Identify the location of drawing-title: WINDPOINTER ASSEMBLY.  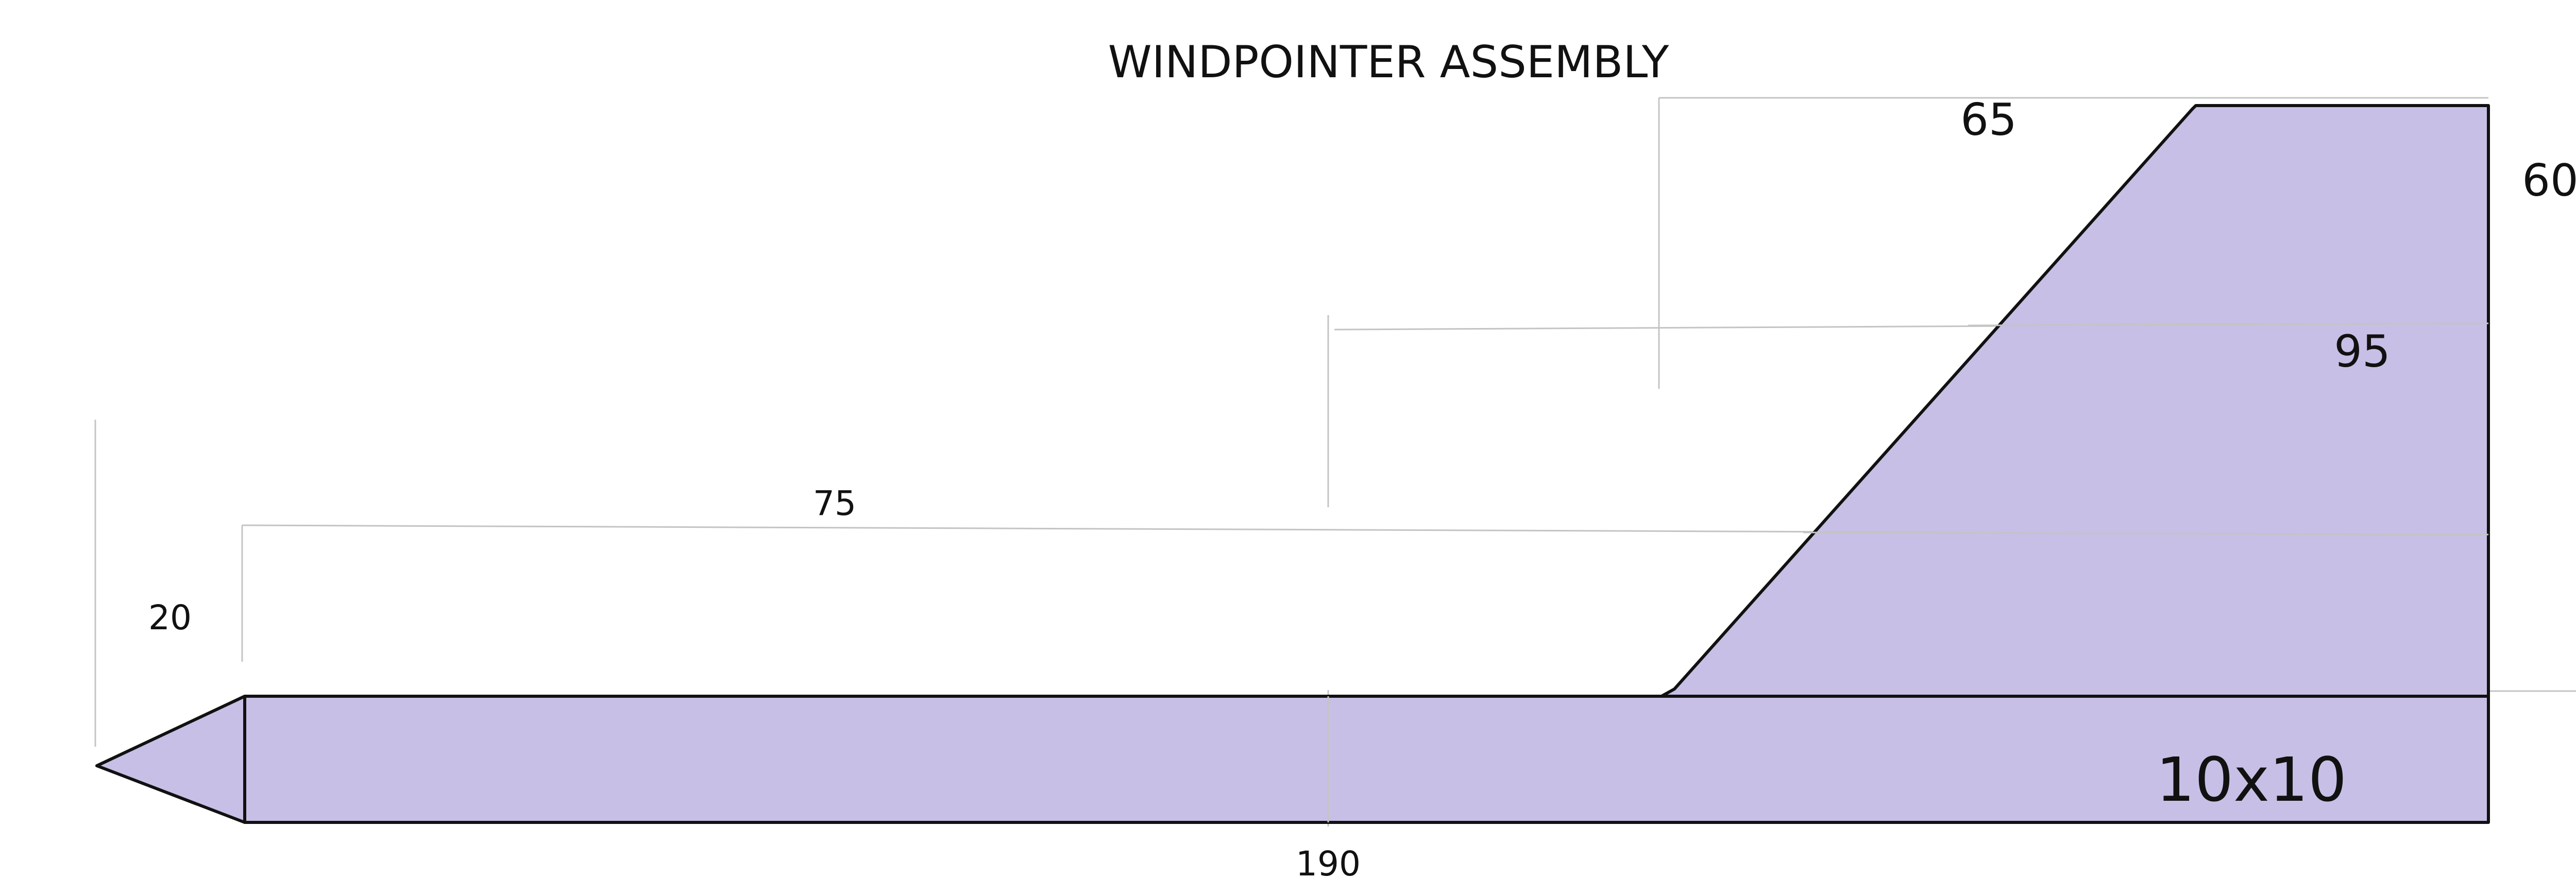
(1388, 62).